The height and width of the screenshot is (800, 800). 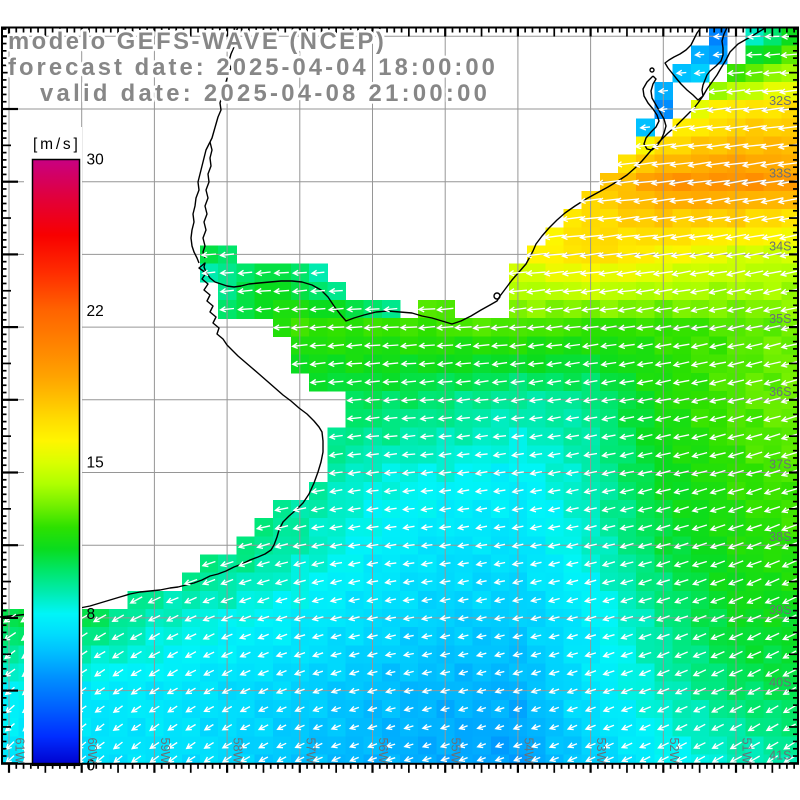 I want to click on svg-text:forecast date: 2025-04-04 18:0: forecast date: 2025-04-04 18:00:00, so click(x=253, y=67).